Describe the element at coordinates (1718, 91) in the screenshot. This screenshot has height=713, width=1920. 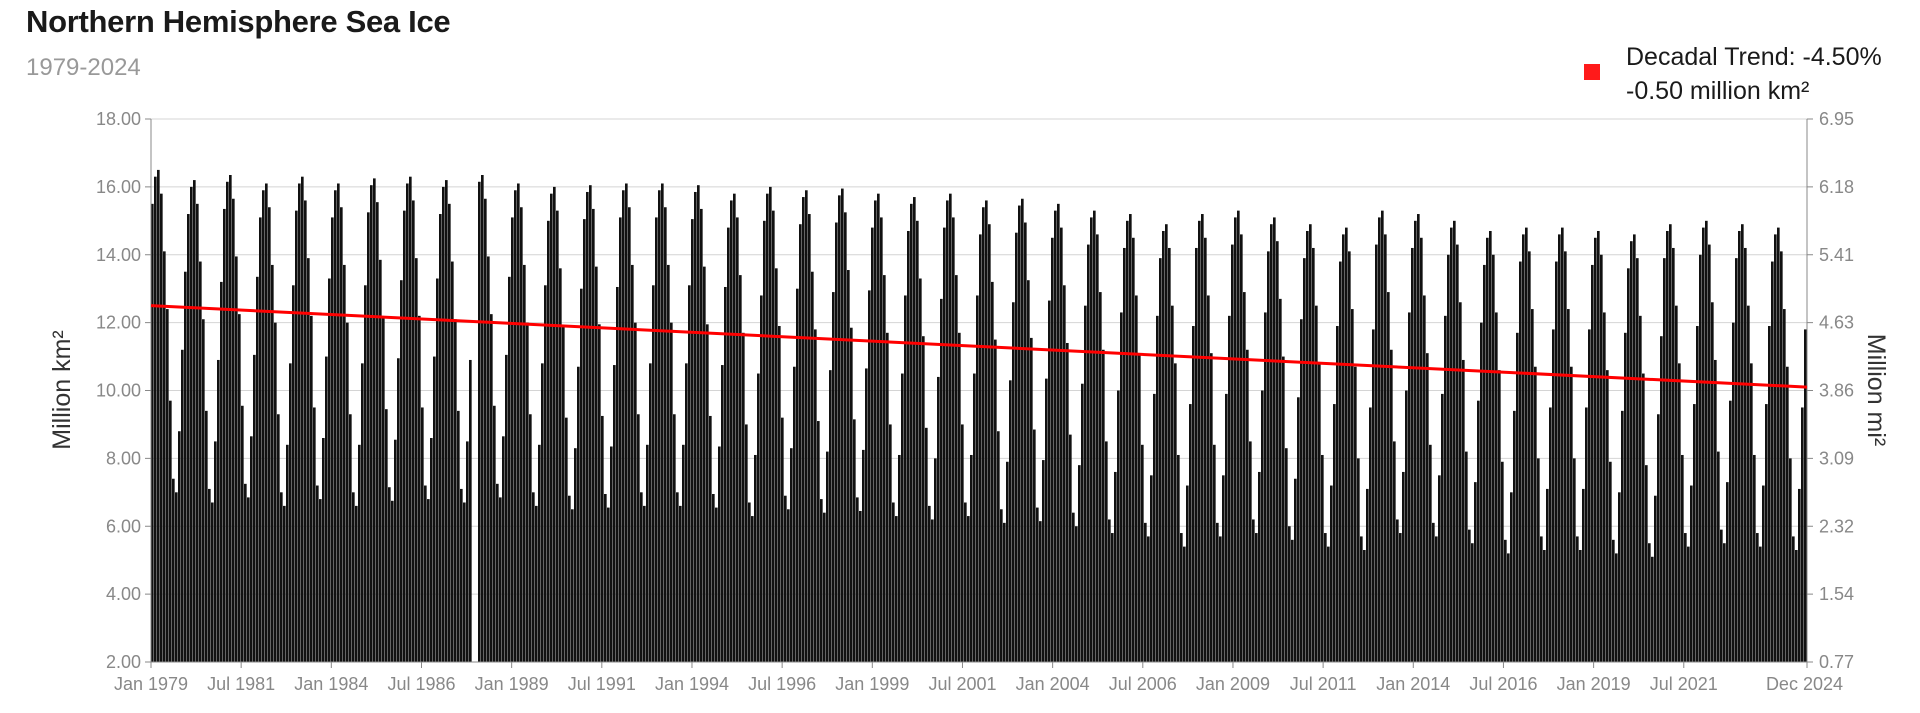
I see `legend-trend-value: -0.50 million km²` at that location.